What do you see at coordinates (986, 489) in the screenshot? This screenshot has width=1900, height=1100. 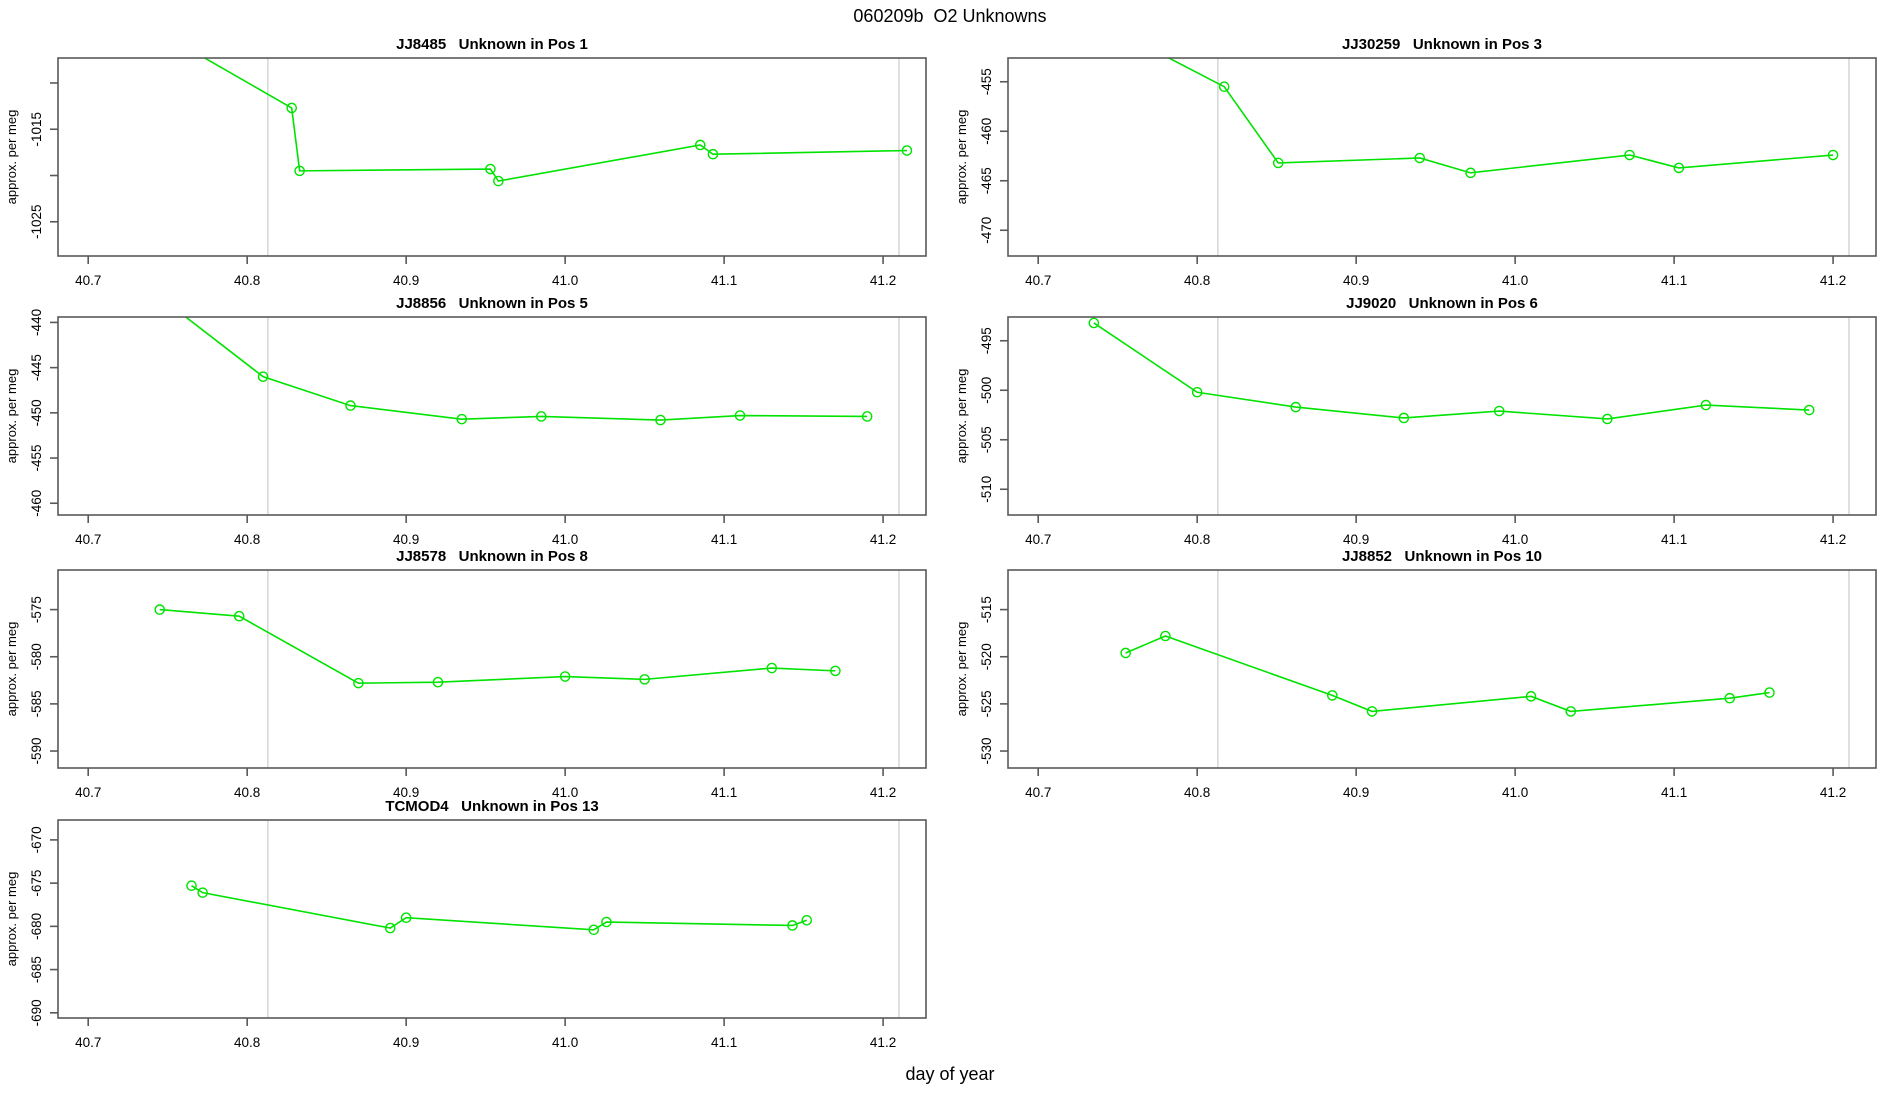 I see `y-tick-label: -510` at bounding box center [986, 489].